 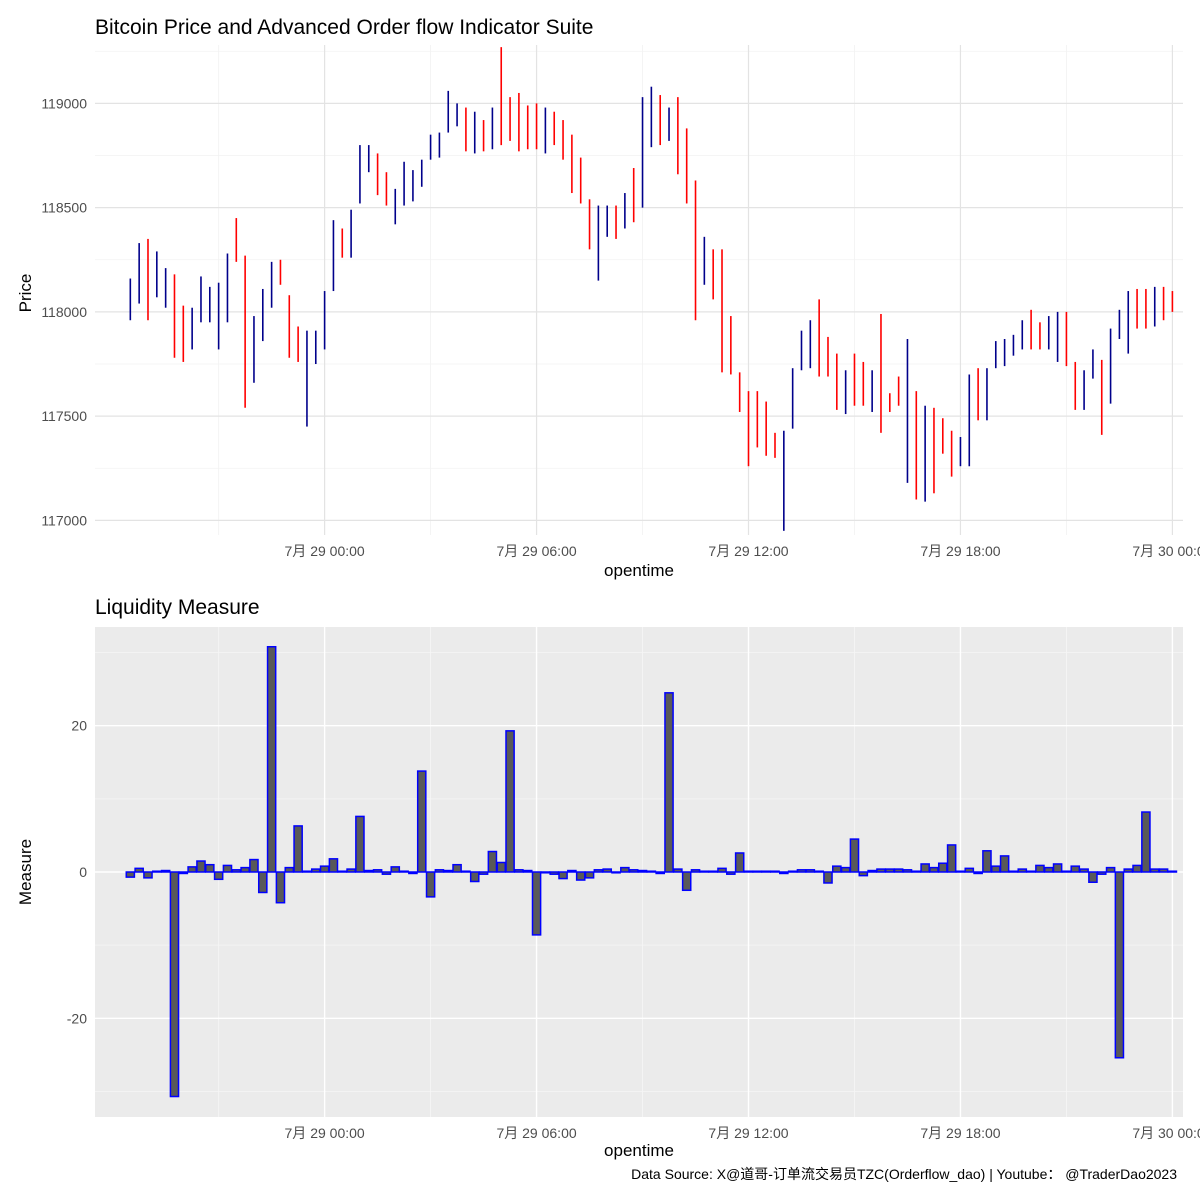 I want to click on y-tick-label: 118500, so click(x=64, y=208).